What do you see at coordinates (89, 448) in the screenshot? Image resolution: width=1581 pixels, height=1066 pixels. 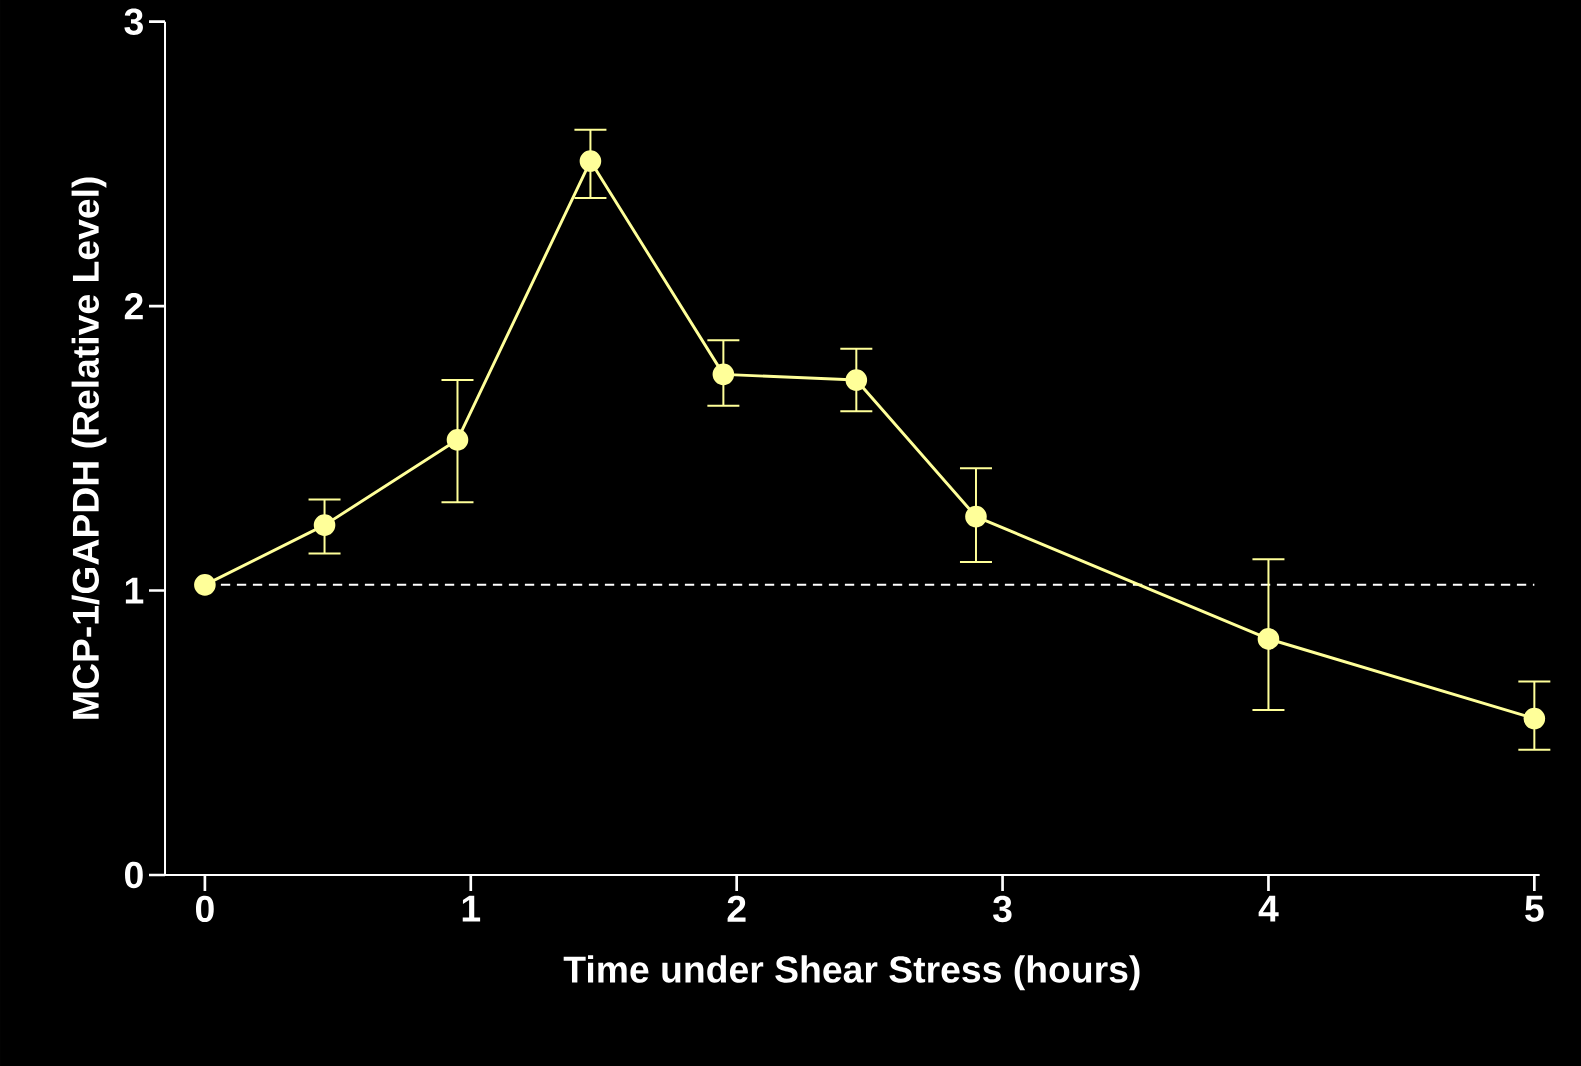 I see `y-axis-title: MCP-1/GAPDH (Relative Level)` at bounding box center [89, 448].